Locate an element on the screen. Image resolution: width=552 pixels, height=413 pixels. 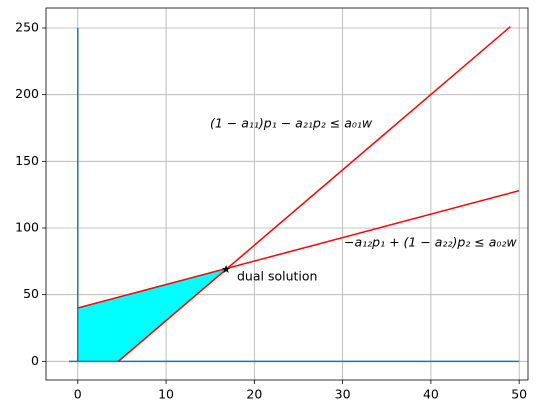
y-tick-label: 50 is located at coordinates (31, 293).